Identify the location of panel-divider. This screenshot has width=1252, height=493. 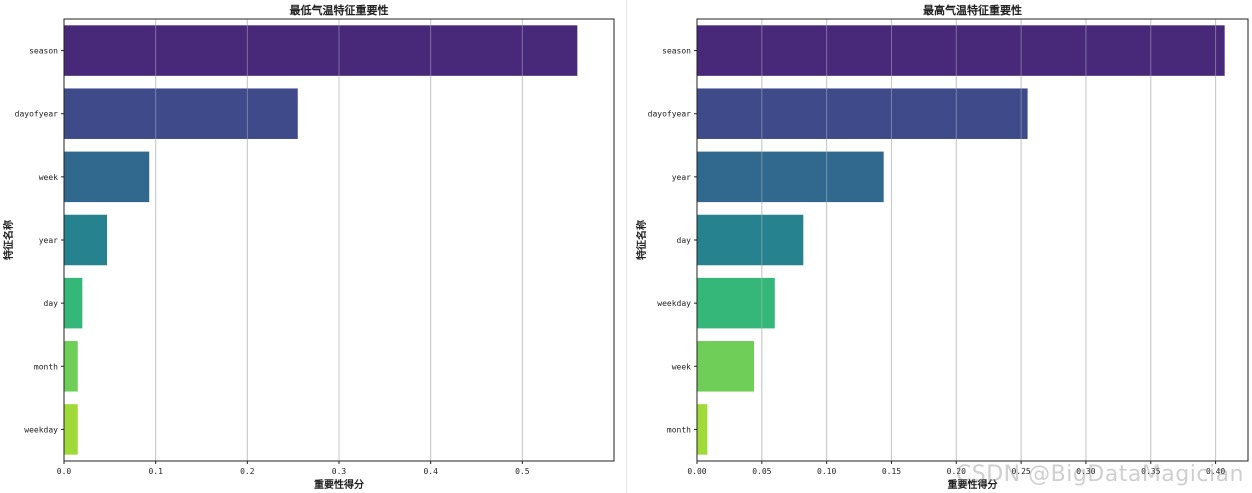
(626, 246).